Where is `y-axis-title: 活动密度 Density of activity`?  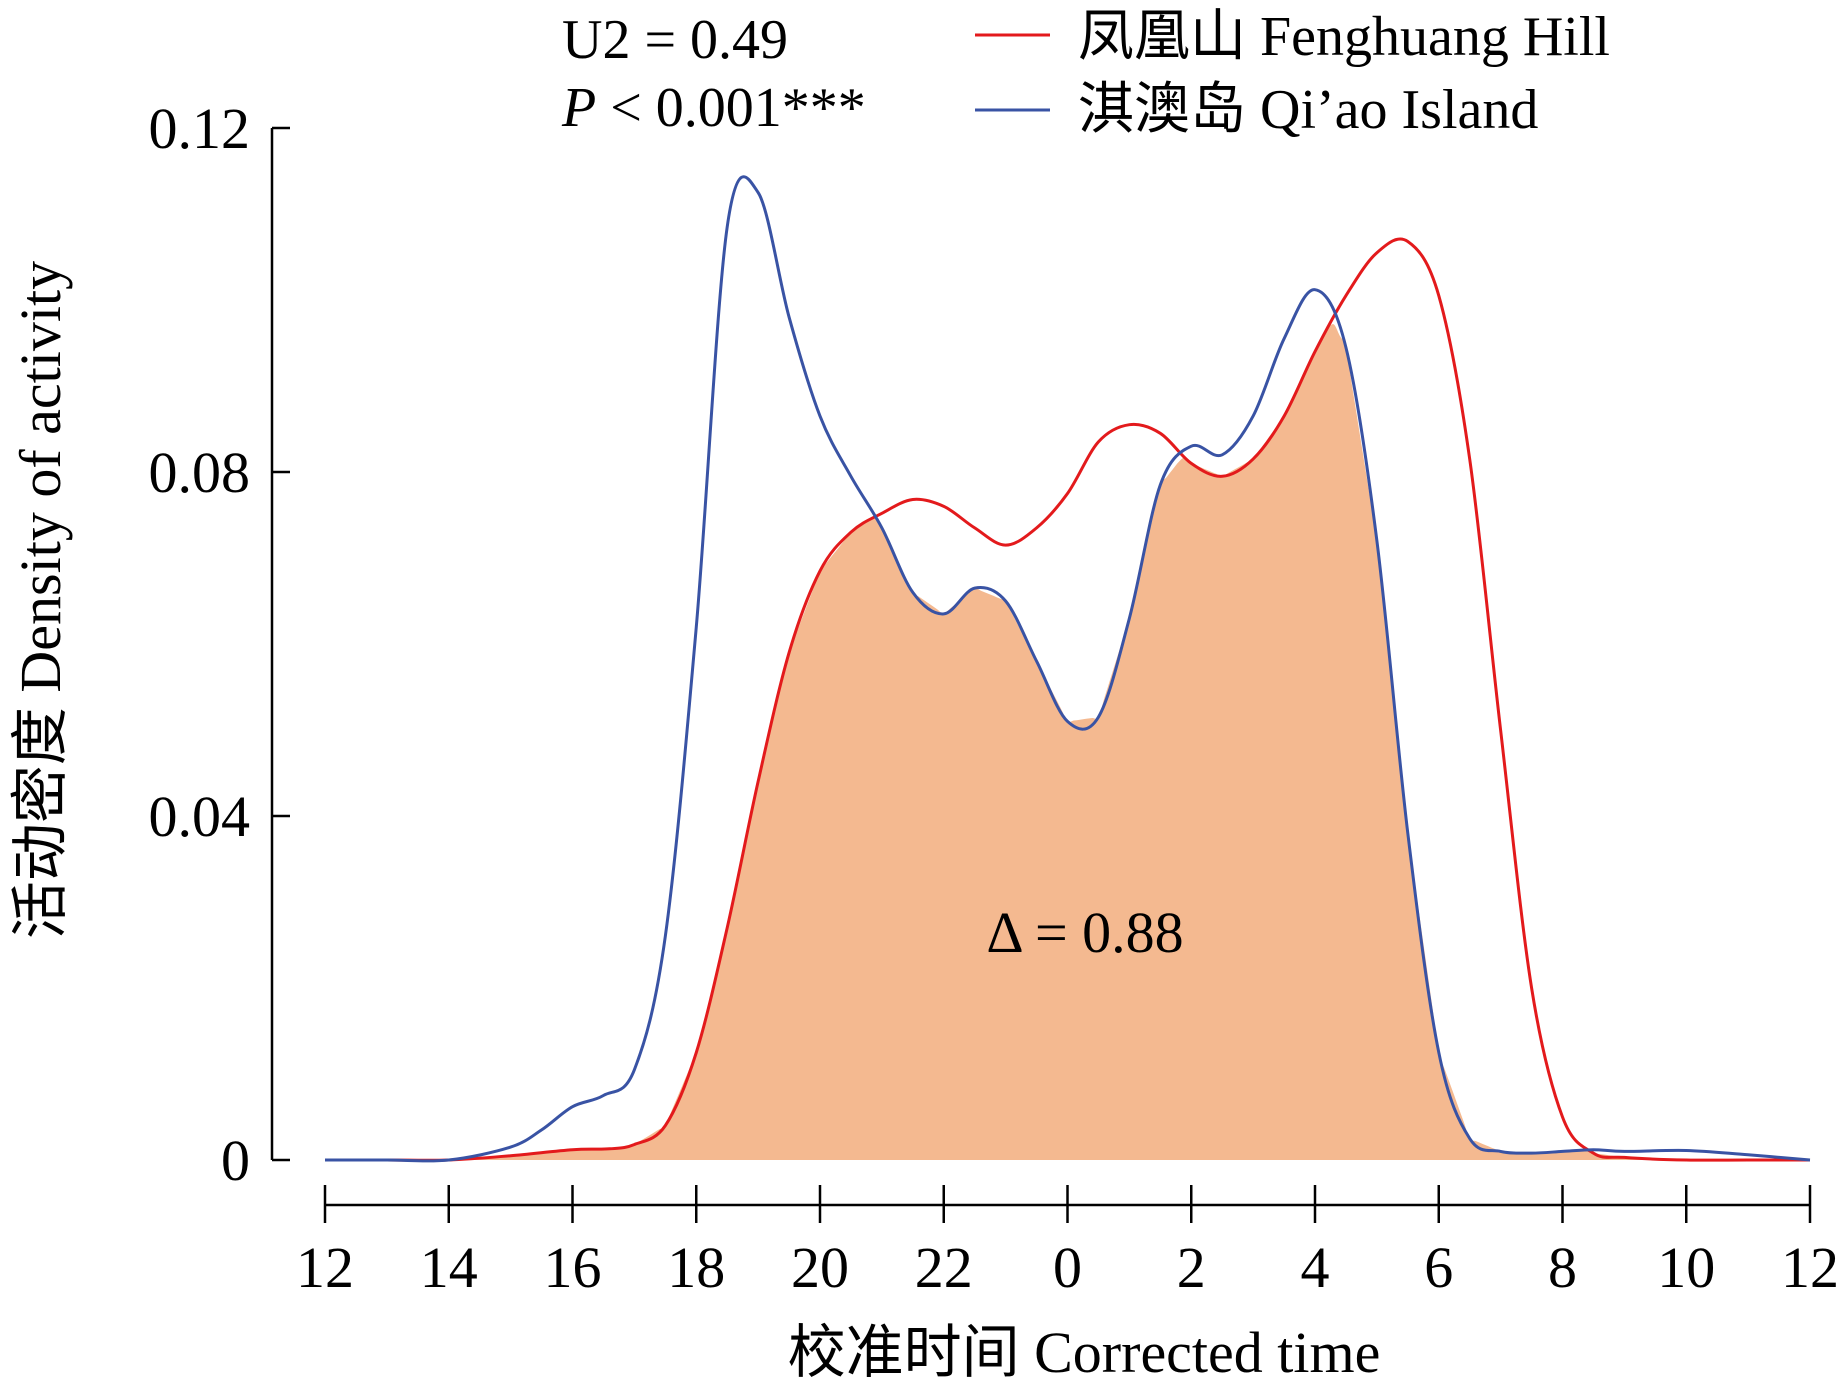 y-axis-title: 活动密度 Density of activity is located at coordinates (40, 600).